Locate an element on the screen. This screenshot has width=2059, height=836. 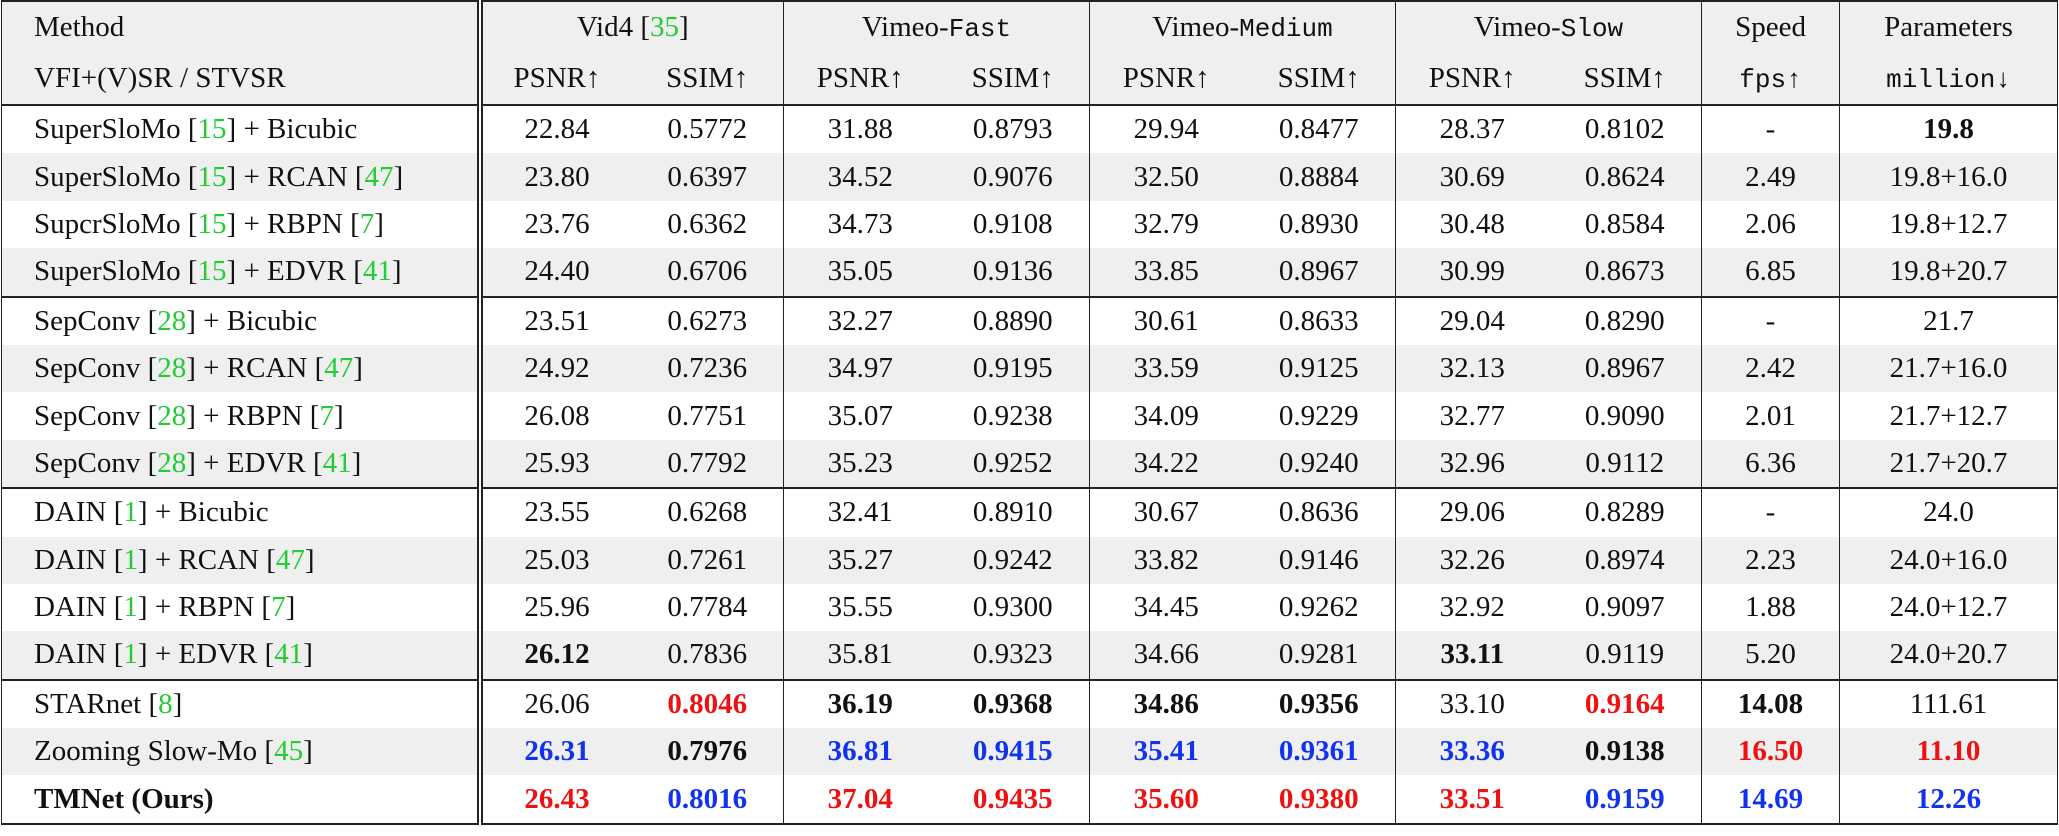
value: 0.8793 is located at coordinates (1012, 129).